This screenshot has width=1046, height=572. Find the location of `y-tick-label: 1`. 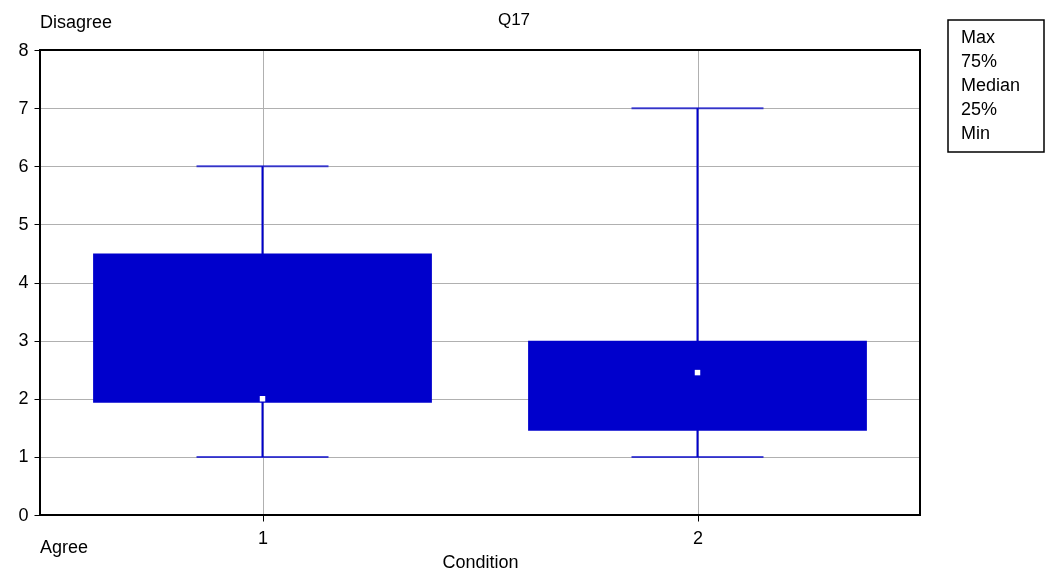

y-tick-label: 1 is located at coordinates (23, 456).